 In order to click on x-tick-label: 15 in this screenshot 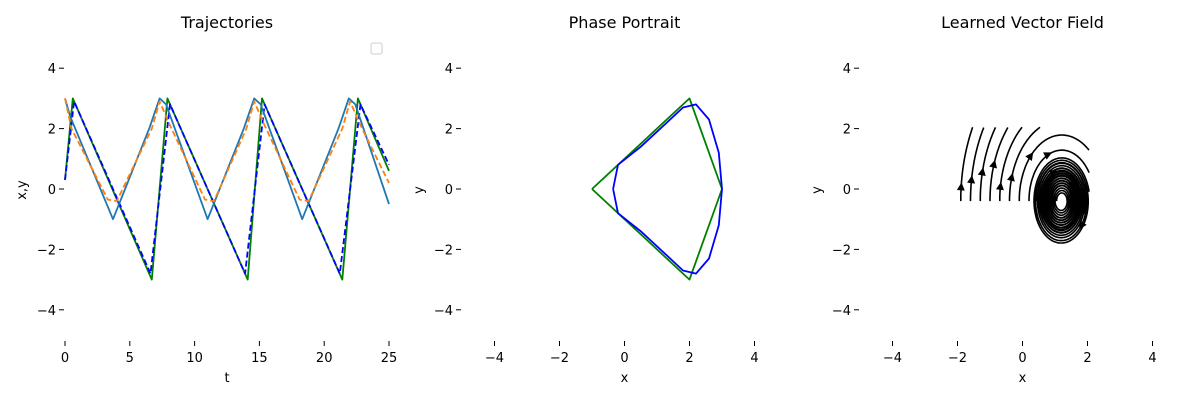, I will do `click(259, 358)`.